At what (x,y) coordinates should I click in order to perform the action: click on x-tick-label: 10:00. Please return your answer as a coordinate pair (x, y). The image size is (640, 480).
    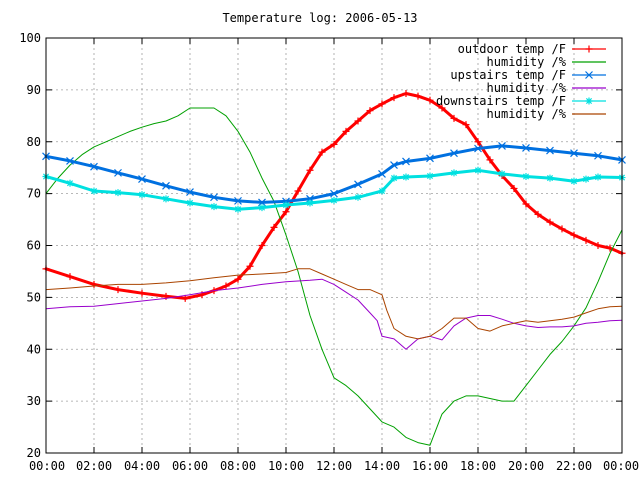
    Looking at the image, I should click on (286, 466).